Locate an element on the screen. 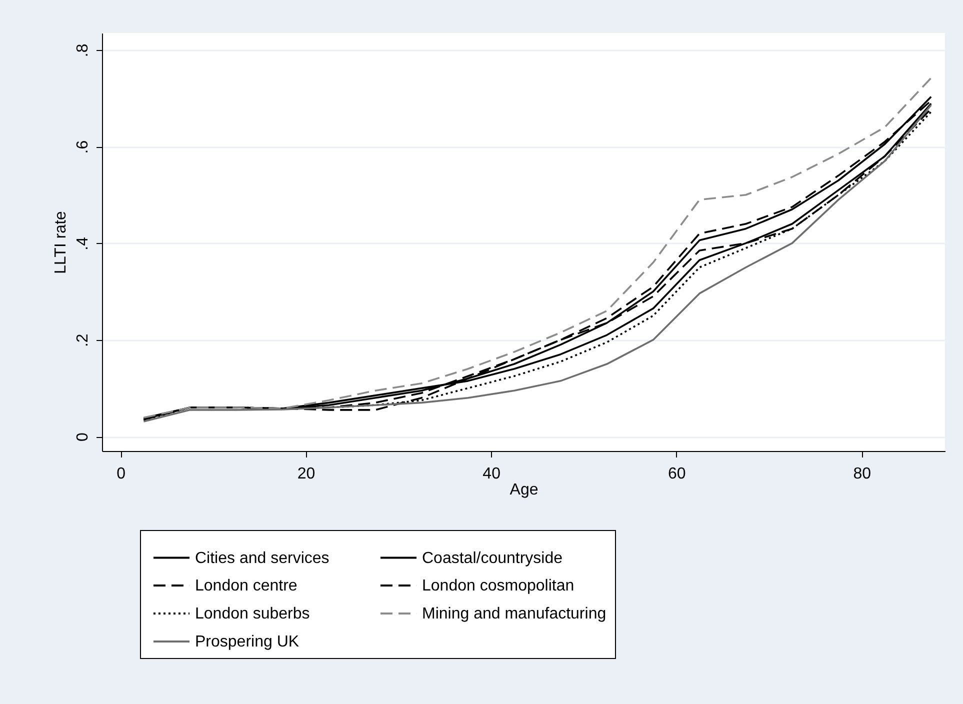 Image resolution: width=963 pixels, height=704 pixels. y-tick-label: .4 is located at coordinates (83, 243).